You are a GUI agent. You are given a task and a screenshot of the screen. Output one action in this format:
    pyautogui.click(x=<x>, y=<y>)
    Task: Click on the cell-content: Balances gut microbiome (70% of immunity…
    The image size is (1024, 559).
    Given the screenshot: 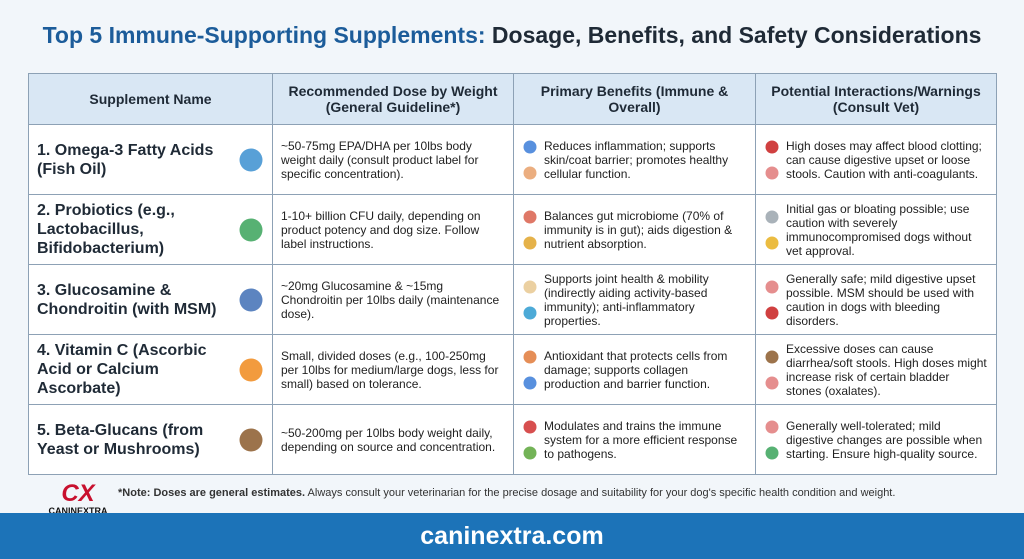 What is the action you would take?
    pyautogui.click(x=634, y=230)
    